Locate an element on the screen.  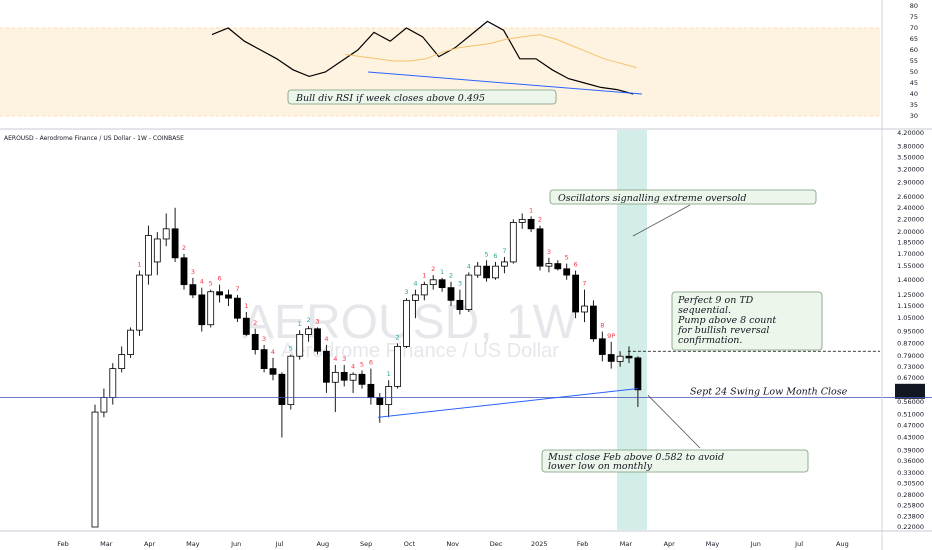
price-tick-label: 0.47000 is located at coordinates (910, 426).